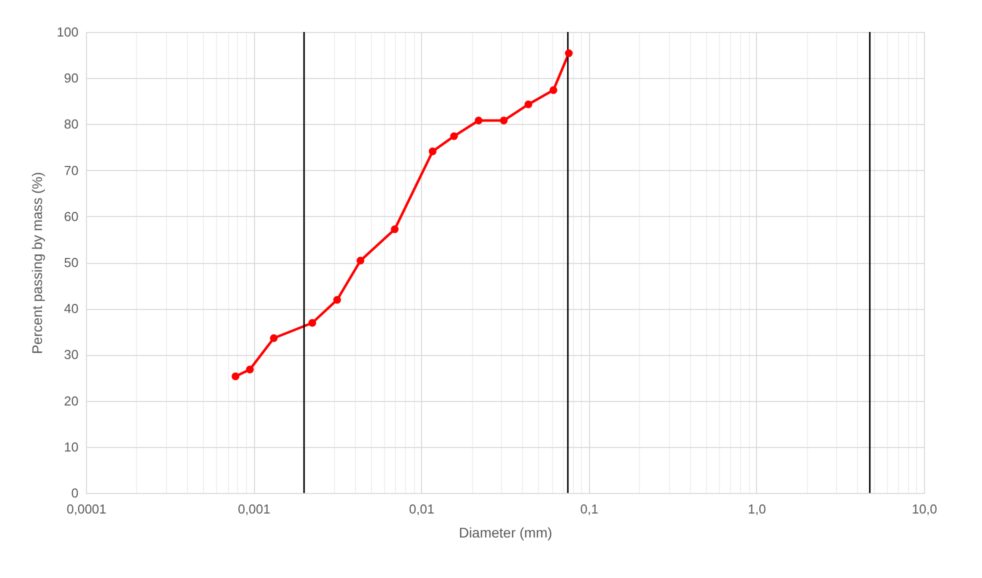 The width and height of the screenshot is (982, 578). I want to click on x-tick-label: 0,1, so click(589, 509).